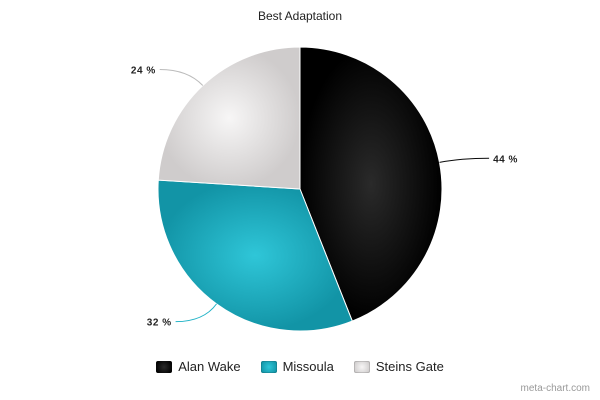  I want to click on legend-item-steins-gate: Steins Gate, so click(398, 366).